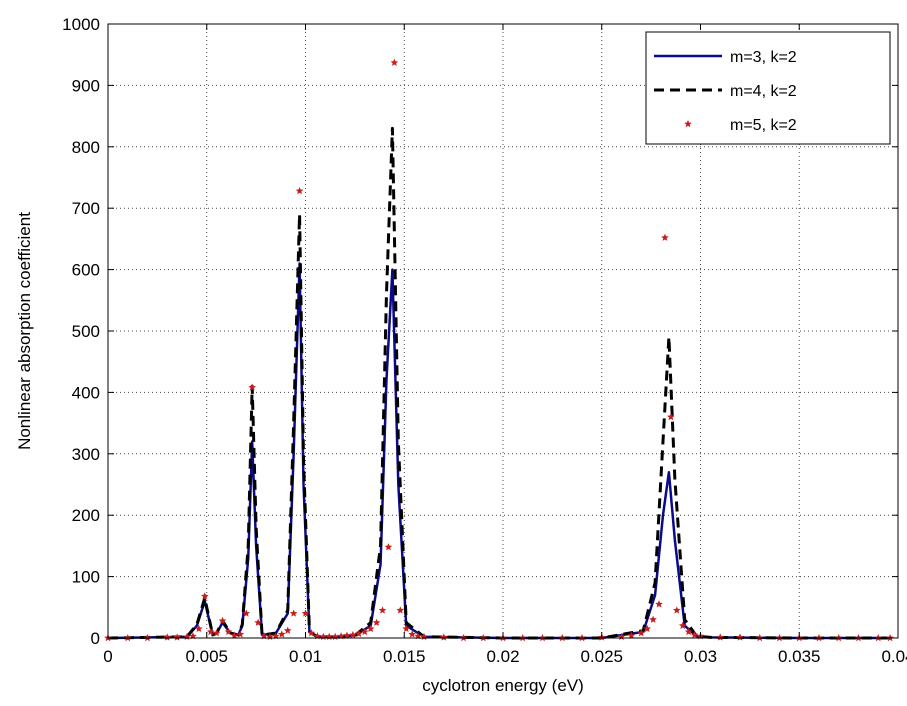 The width and height of the screenshot is (907, 706). What do you see at coordinates (763, 57) in the screenshot?
I see `legend-label: m=3, k=2` at bounding box center [763, 57].